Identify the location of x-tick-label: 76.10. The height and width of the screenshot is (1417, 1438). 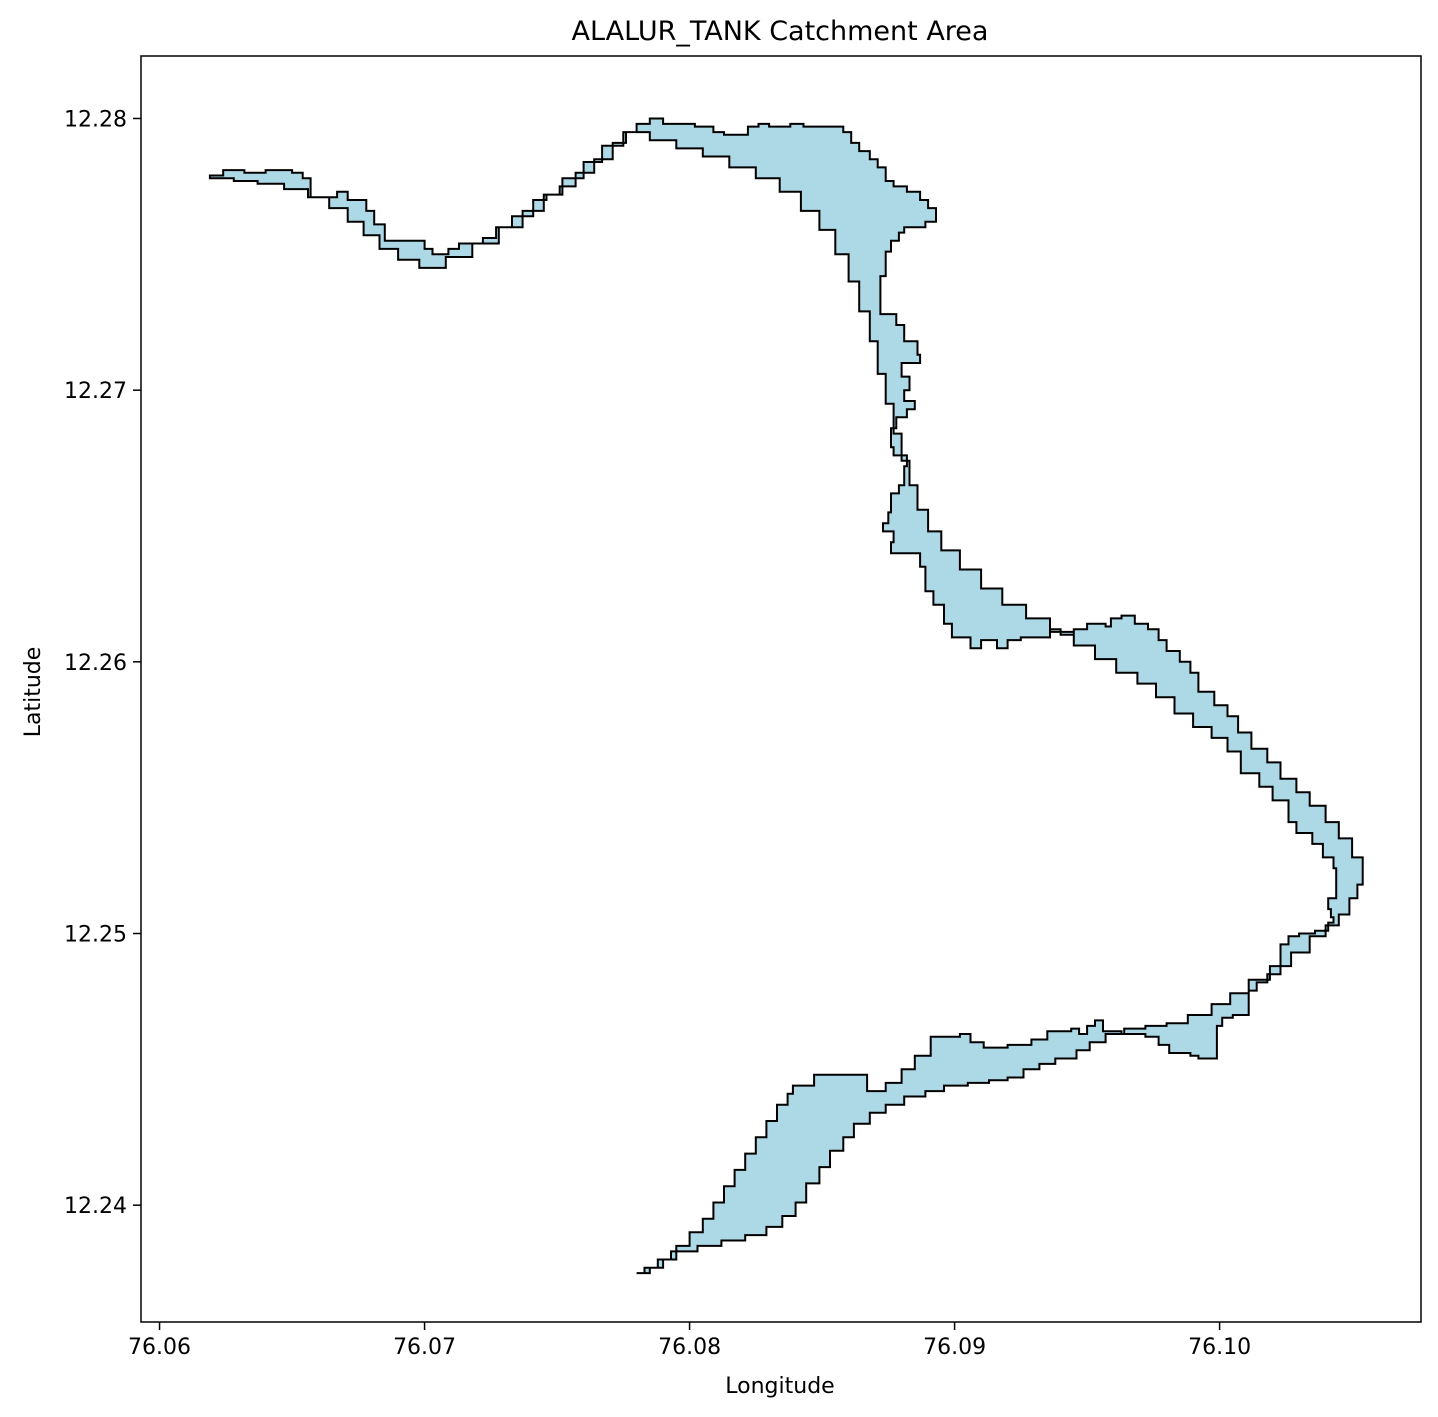
(1219, 1347).